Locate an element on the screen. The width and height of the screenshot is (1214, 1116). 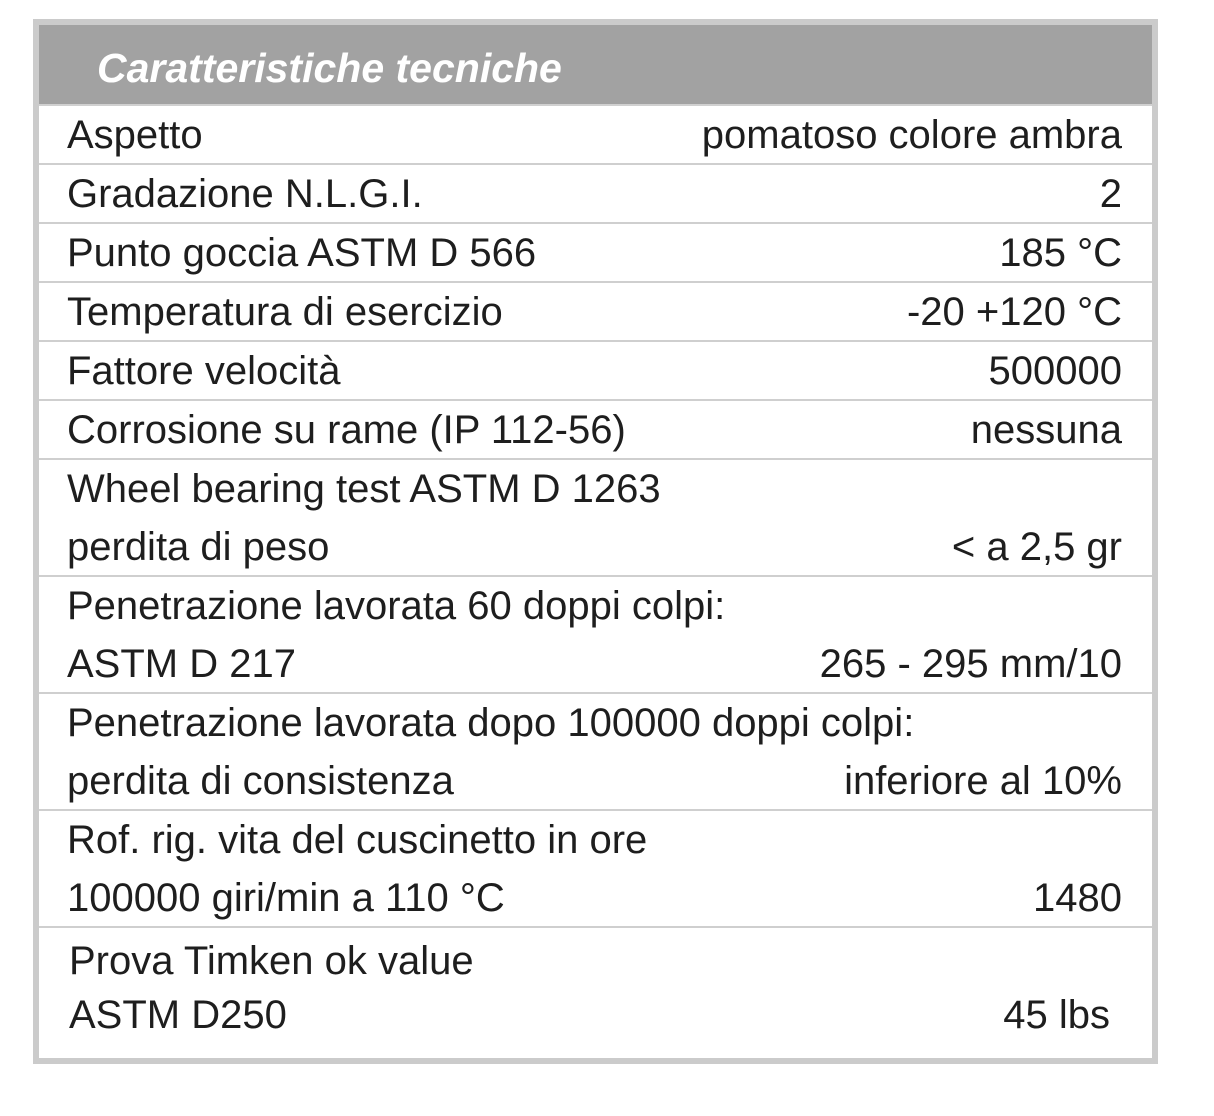
spec-value: < a 2,5 gr is located at coordinates (1036, 547).